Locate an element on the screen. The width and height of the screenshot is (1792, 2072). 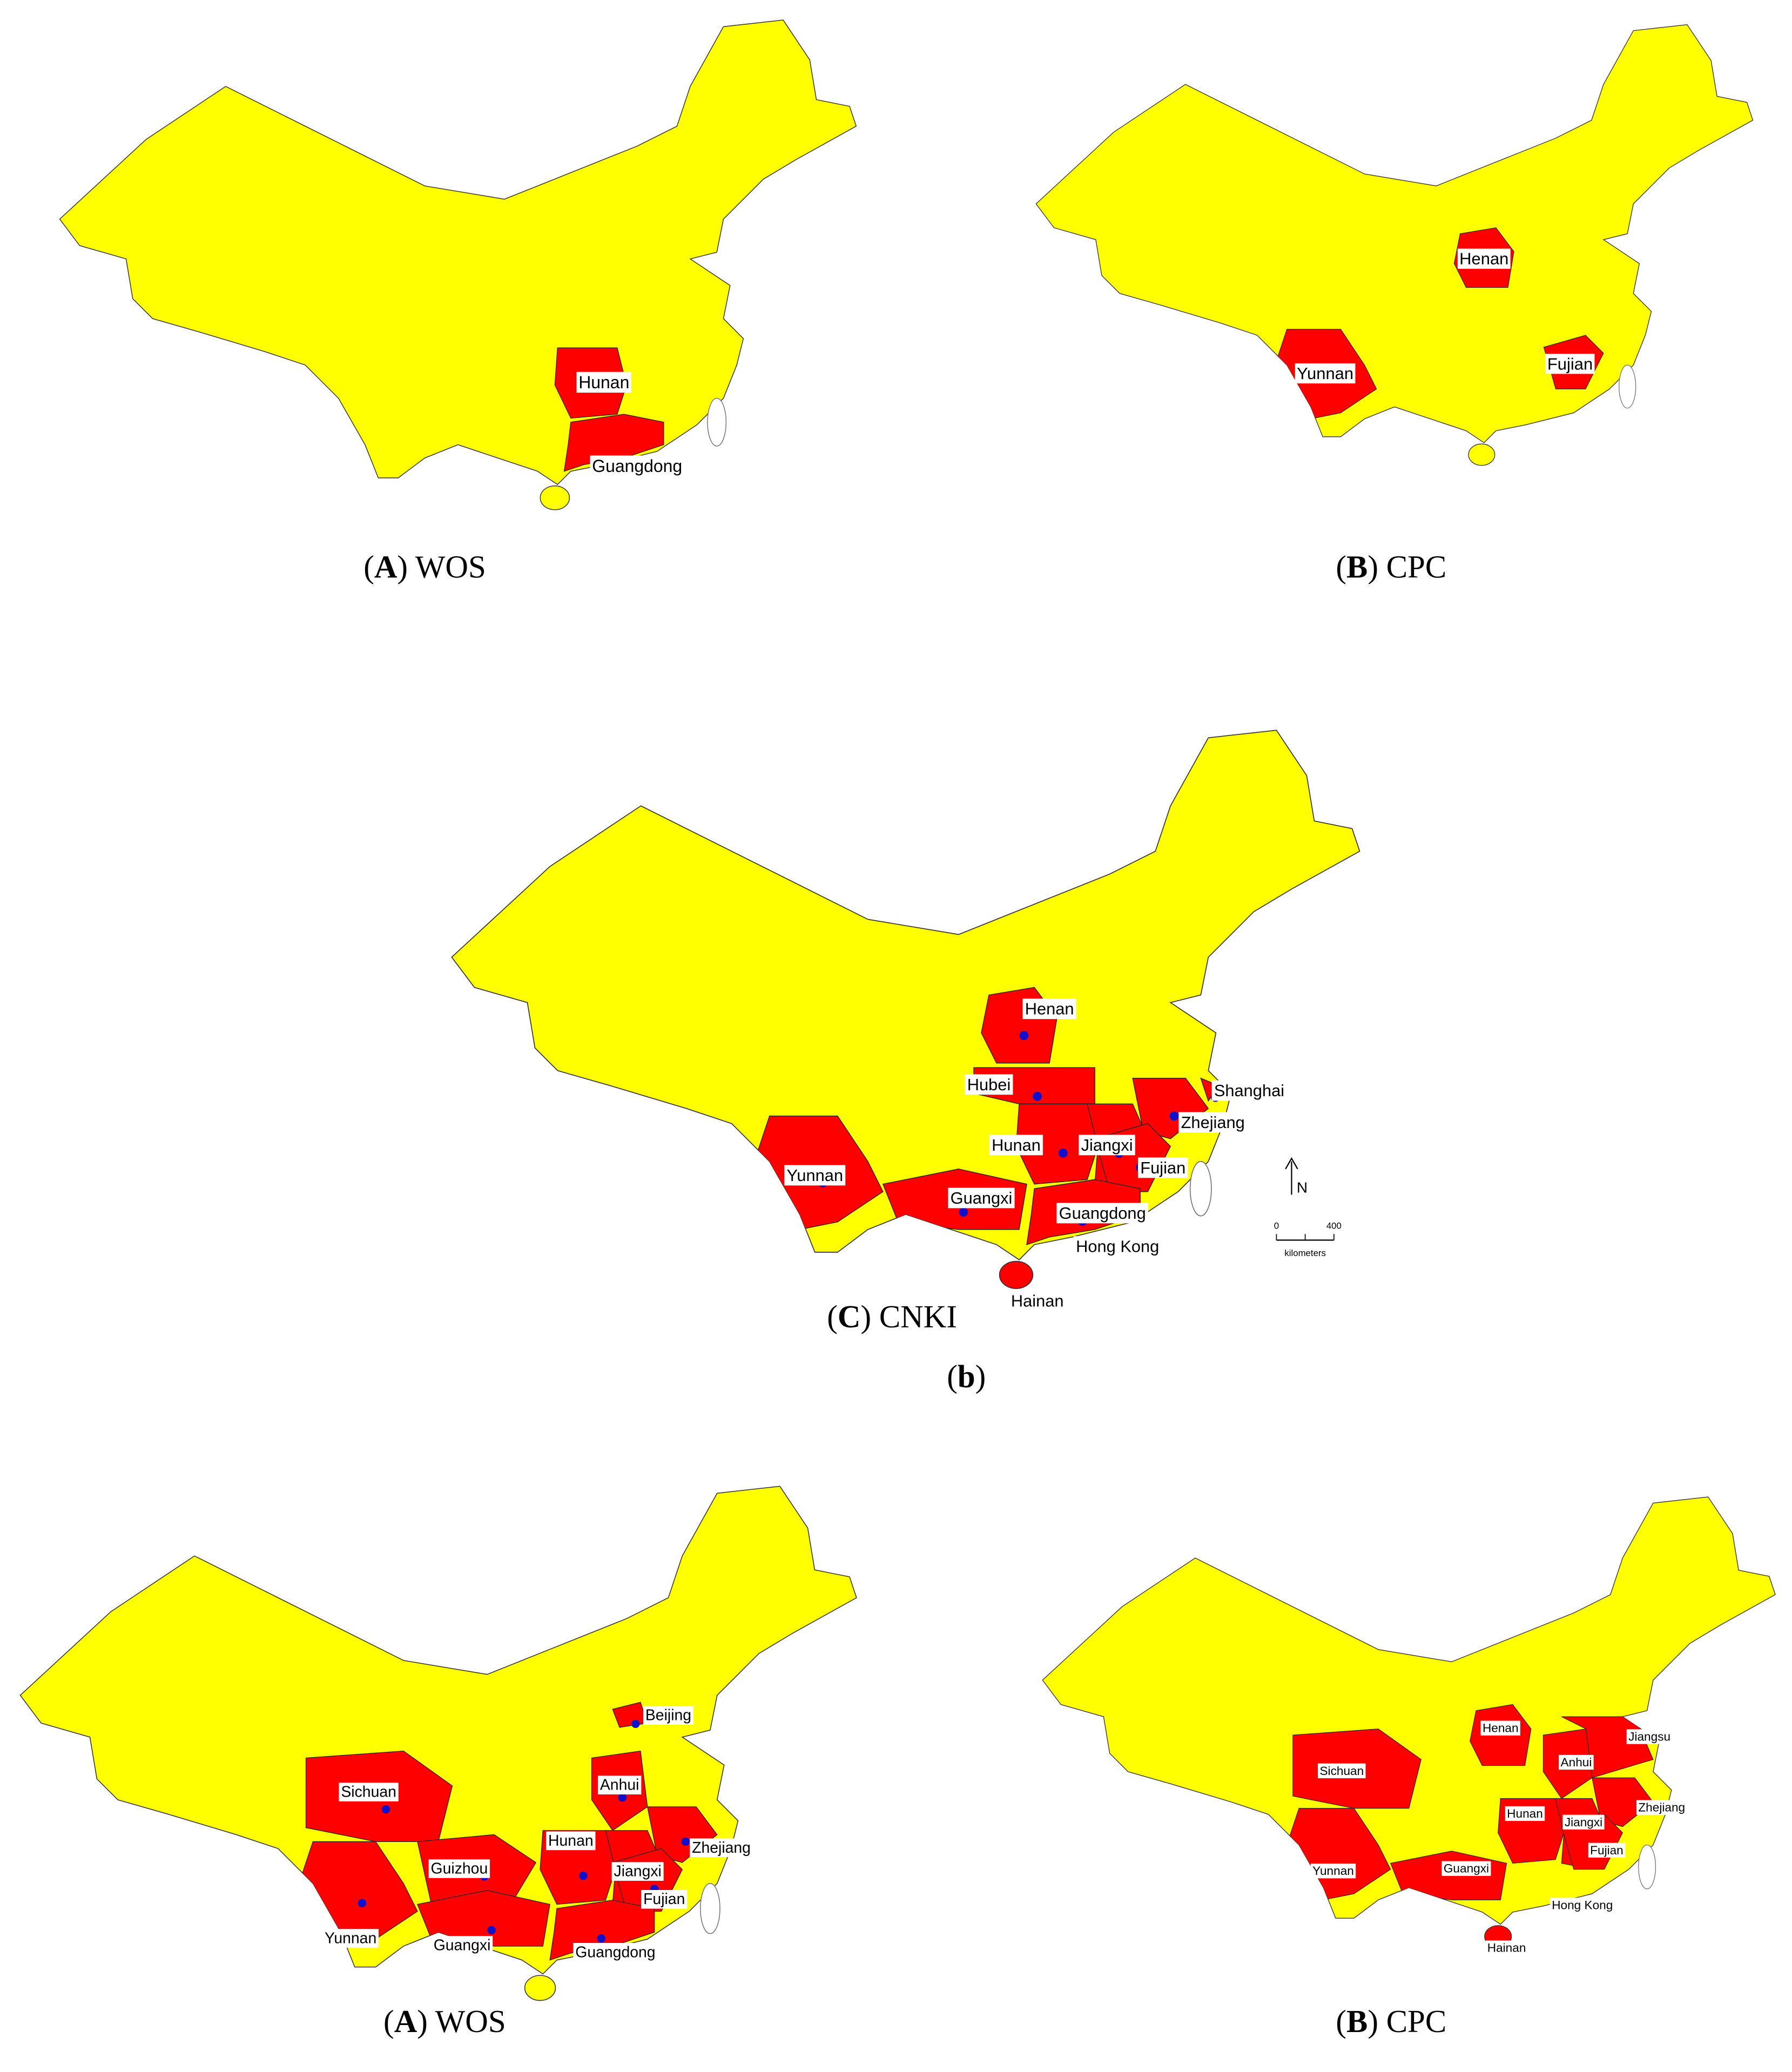
caption-part: ) CNKI is located at coordinates (908, 1316).